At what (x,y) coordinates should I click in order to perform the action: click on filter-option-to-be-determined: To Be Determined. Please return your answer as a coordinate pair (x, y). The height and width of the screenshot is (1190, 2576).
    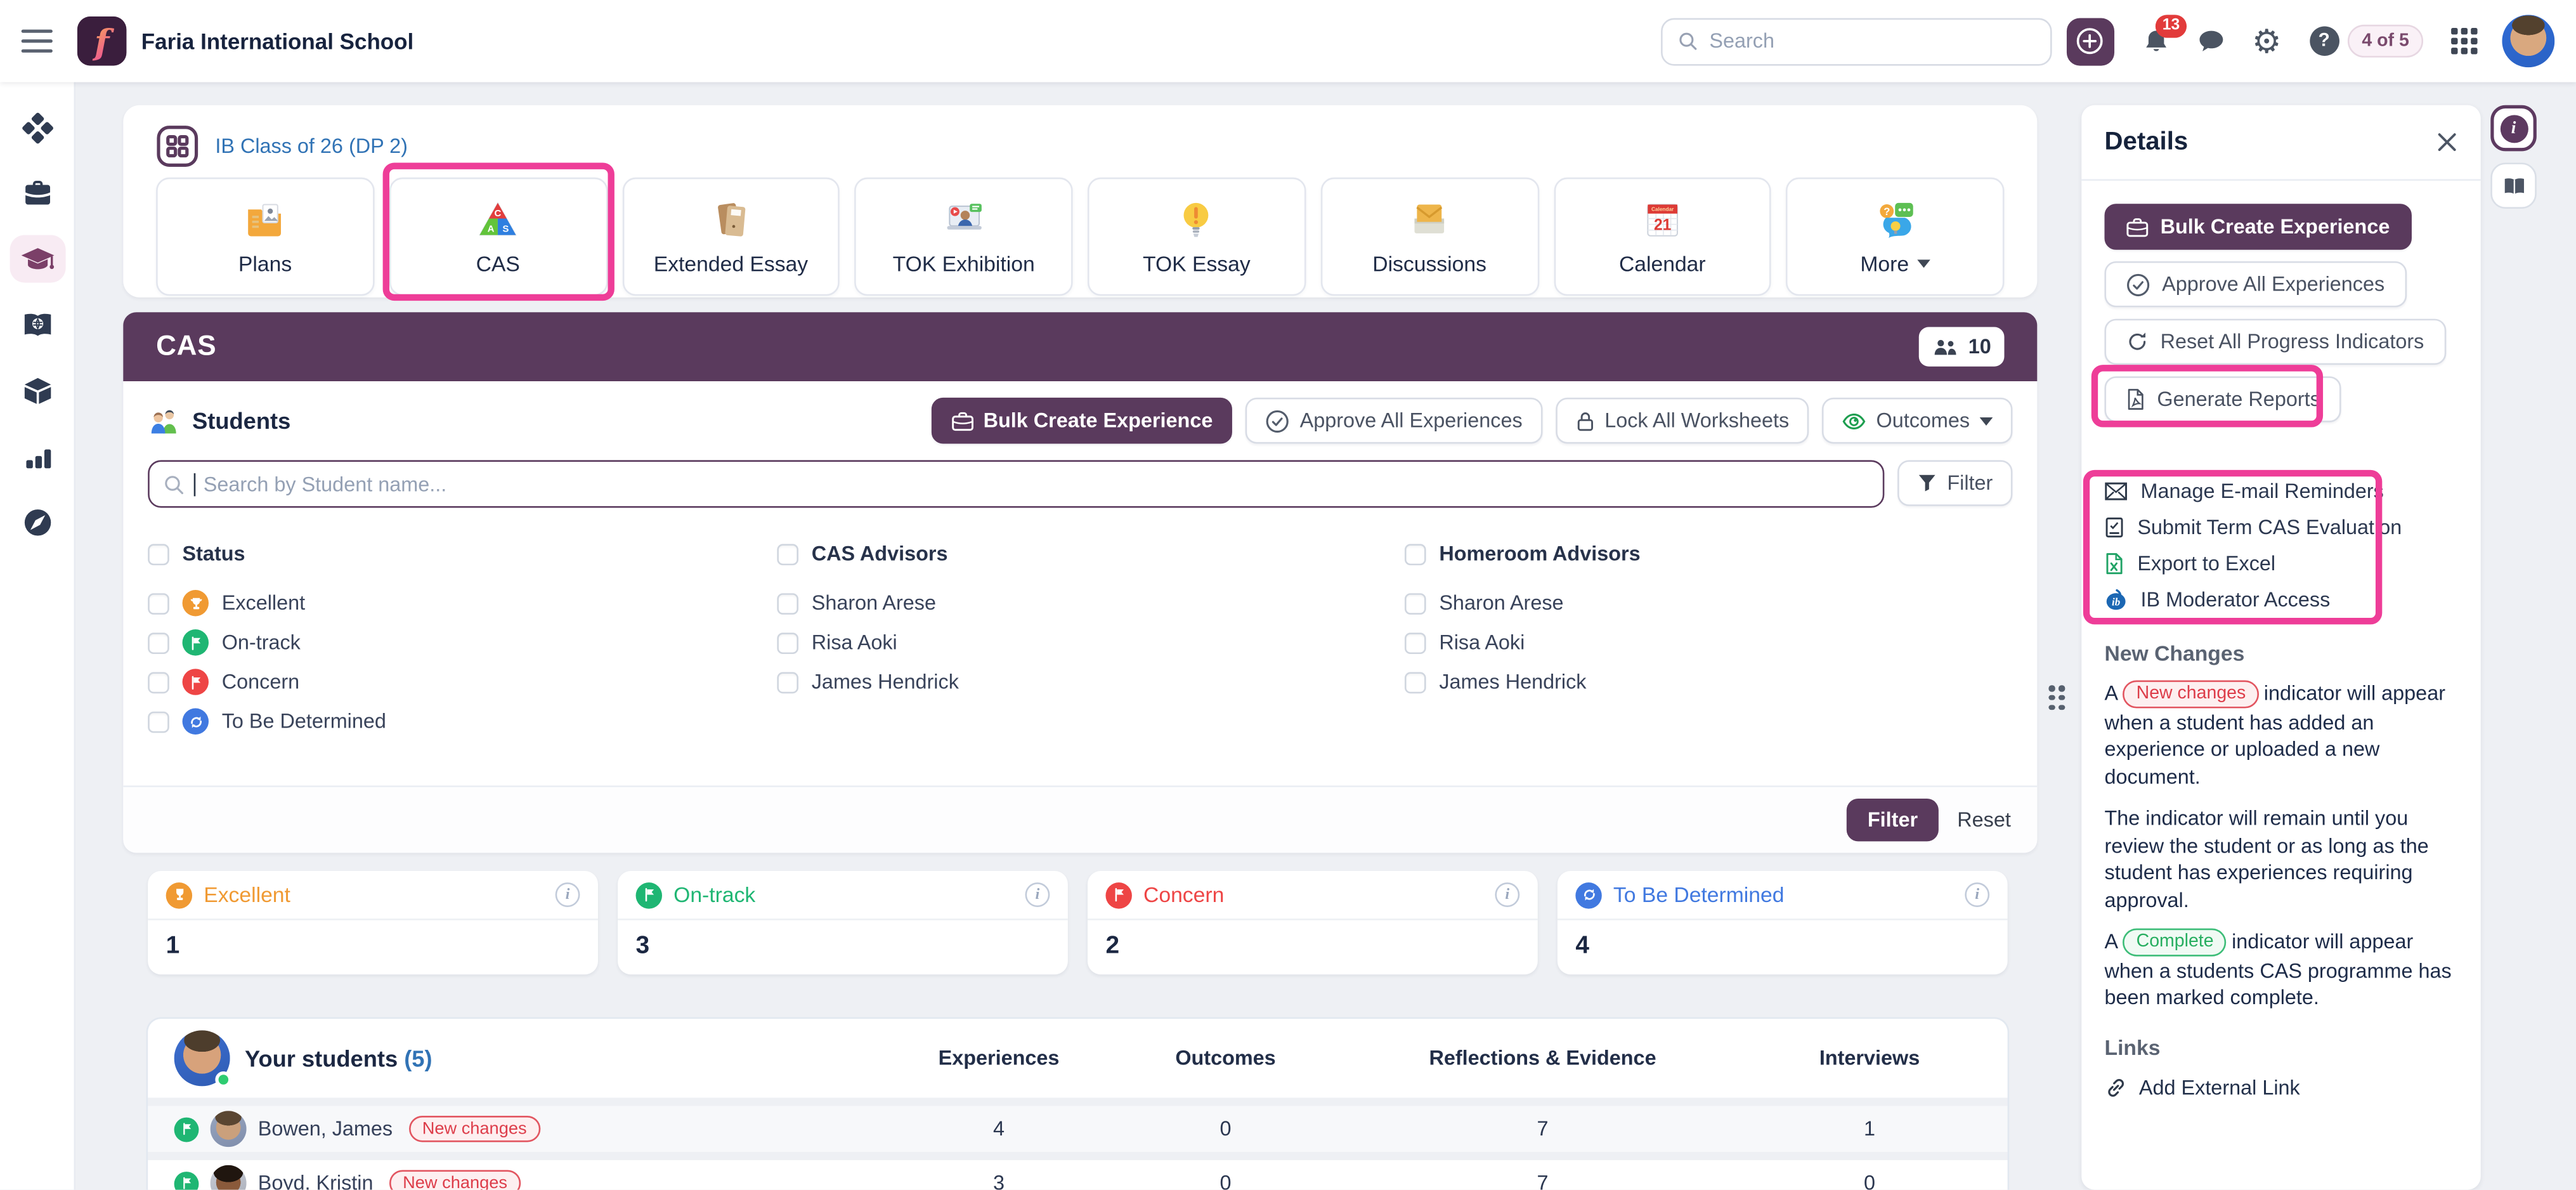
    Looking at the image, I should click on (463, 722).